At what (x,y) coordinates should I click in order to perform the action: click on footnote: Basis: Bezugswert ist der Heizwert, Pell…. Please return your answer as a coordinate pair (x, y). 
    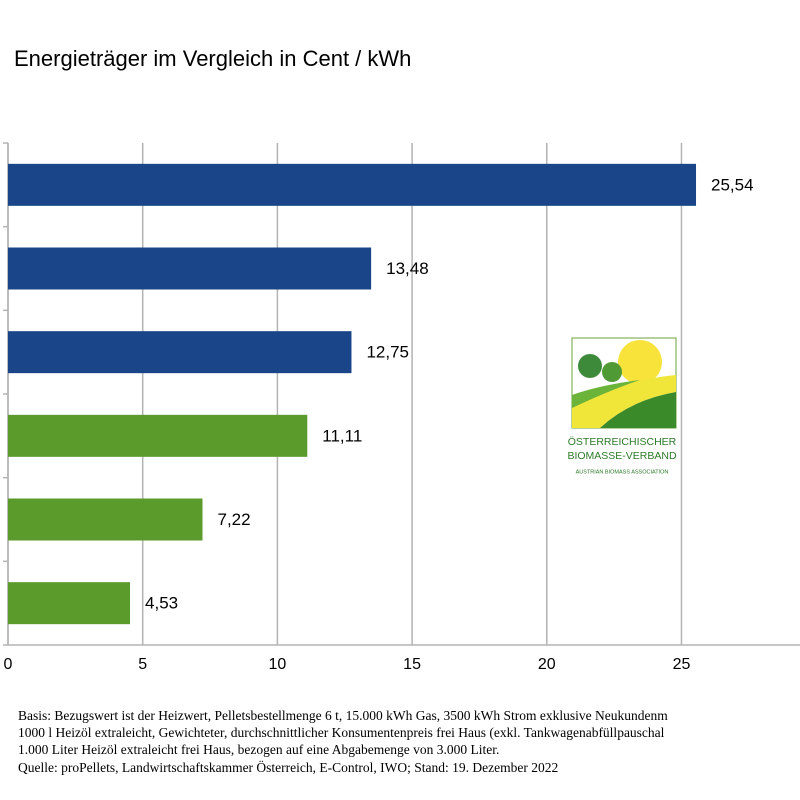
    Looking at the image, I should click on (343, 715).